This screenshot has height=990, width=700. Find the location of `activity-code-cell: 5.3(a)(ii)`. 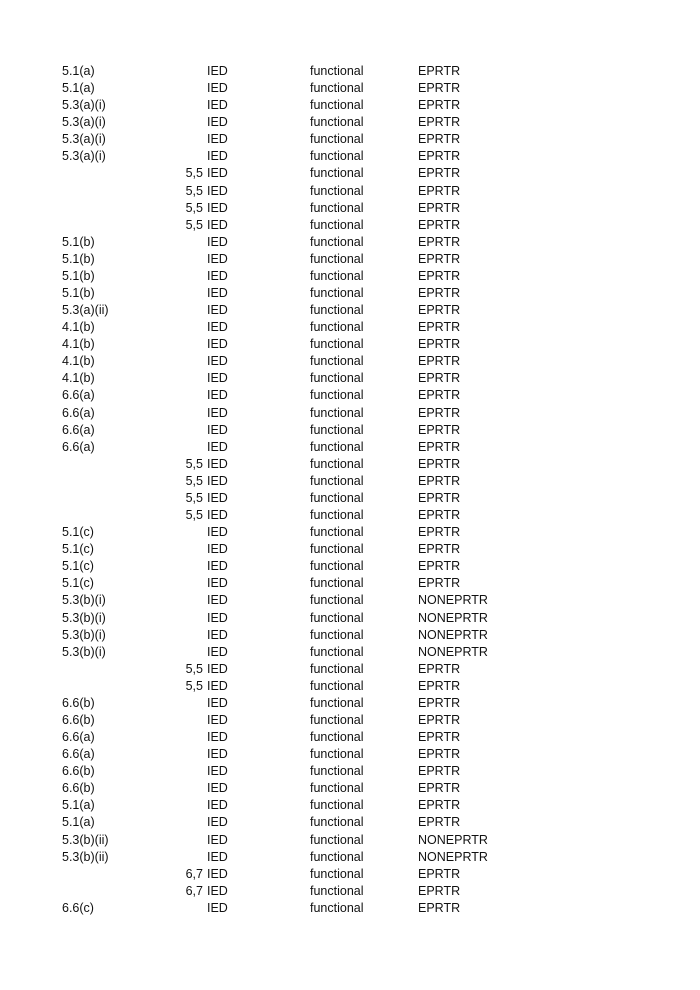

activity-code-cell: 5.3(a)(ii) is located at coordinates (85, 310).